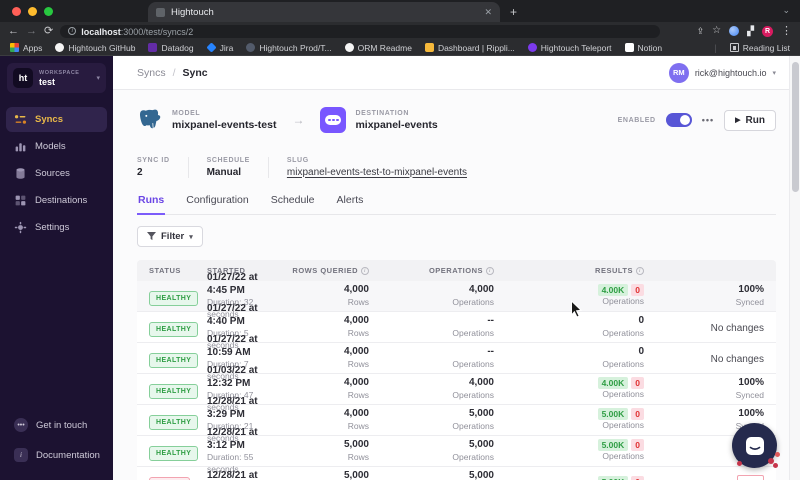  Describe the element at coordinates (226, 47) in the screenshot. I see `bookmark-label: Jira` at that location.